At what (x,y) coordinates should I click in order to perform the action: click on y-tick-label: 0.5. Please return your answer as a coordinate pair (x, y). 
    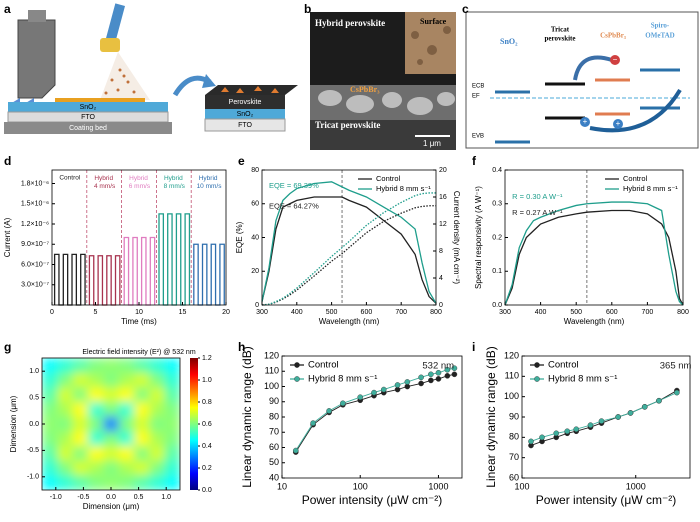
    Looking at the image, I should click on (34, 397).